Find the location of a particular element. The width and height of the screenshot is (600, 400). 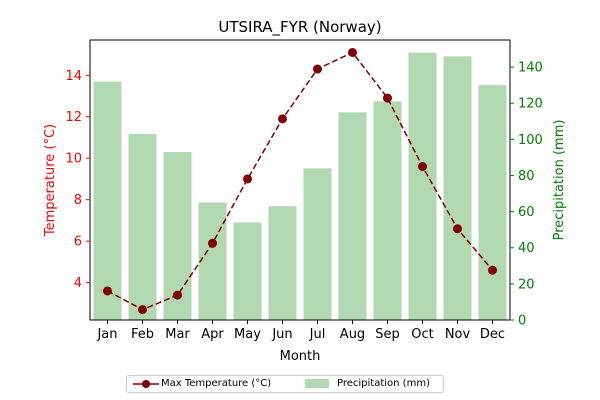

temperature-point-feb is located at coordinates (142, 310).